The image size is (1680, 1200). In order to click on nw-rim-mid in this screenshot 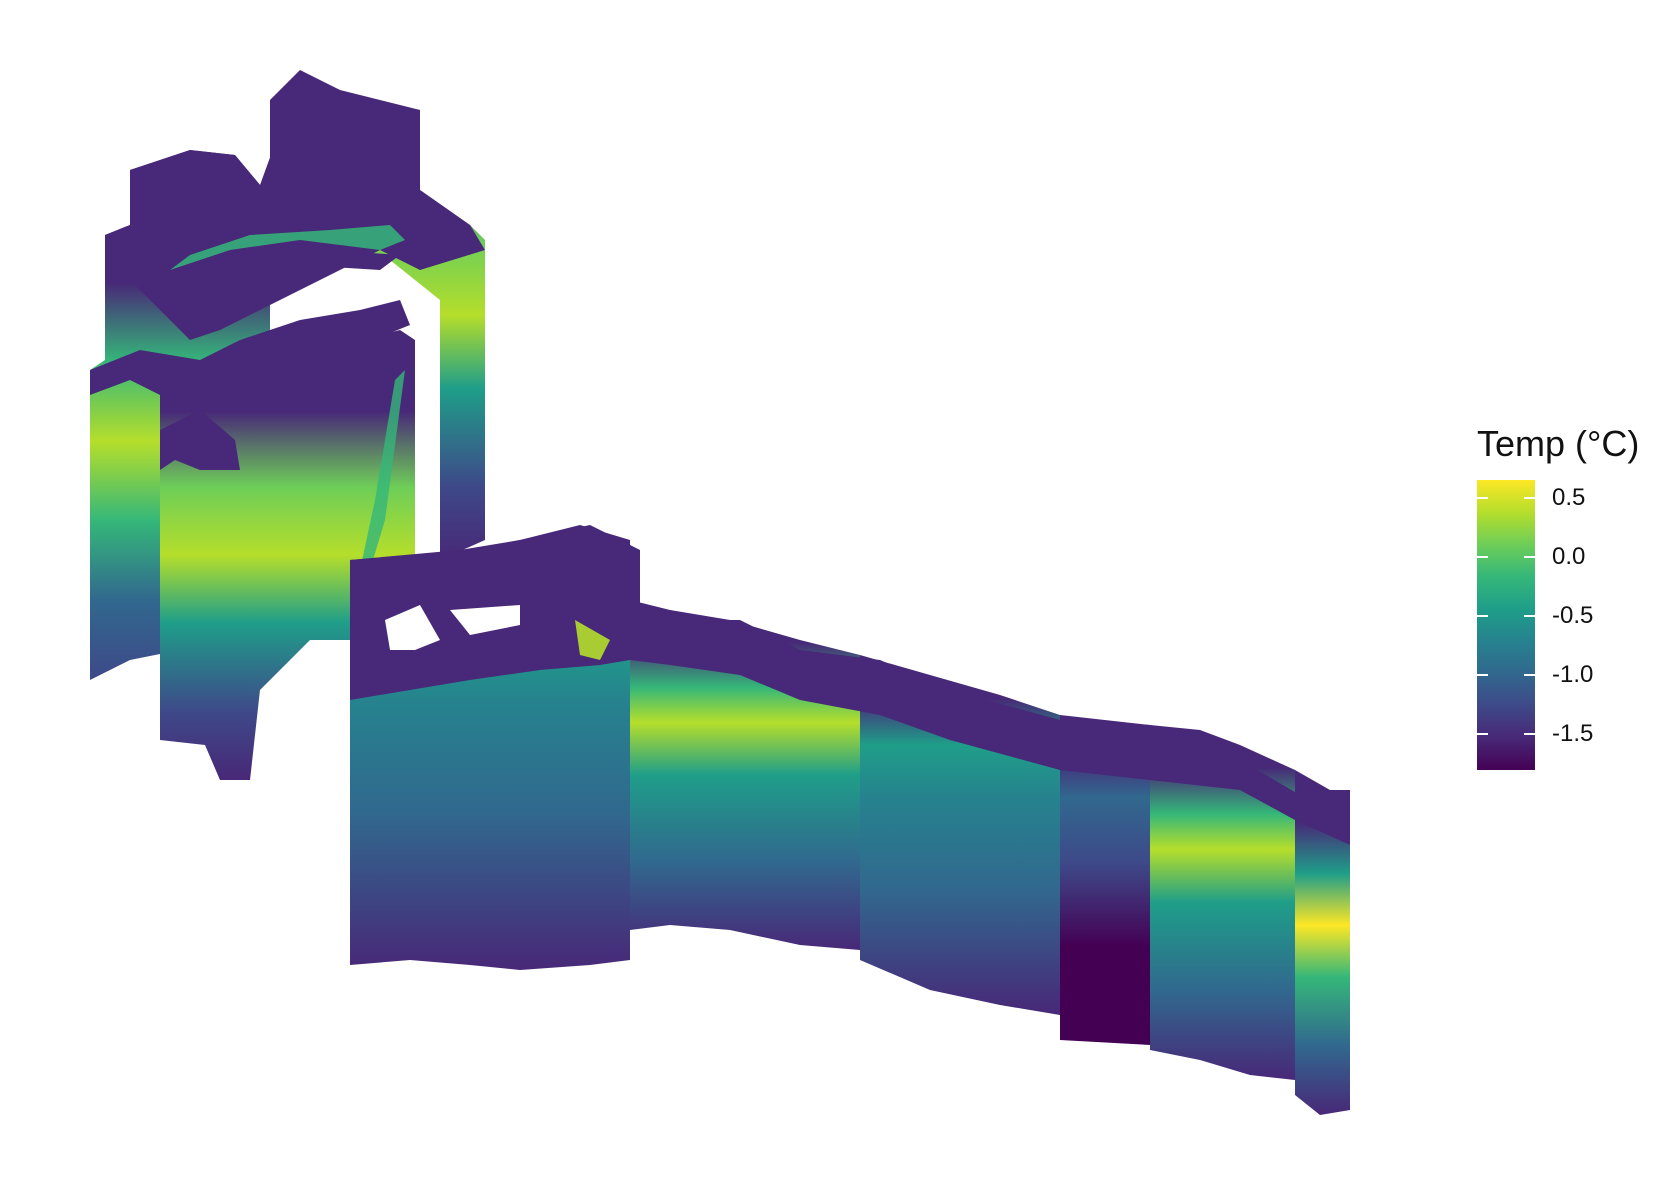, I will do `click(250, 347)`.